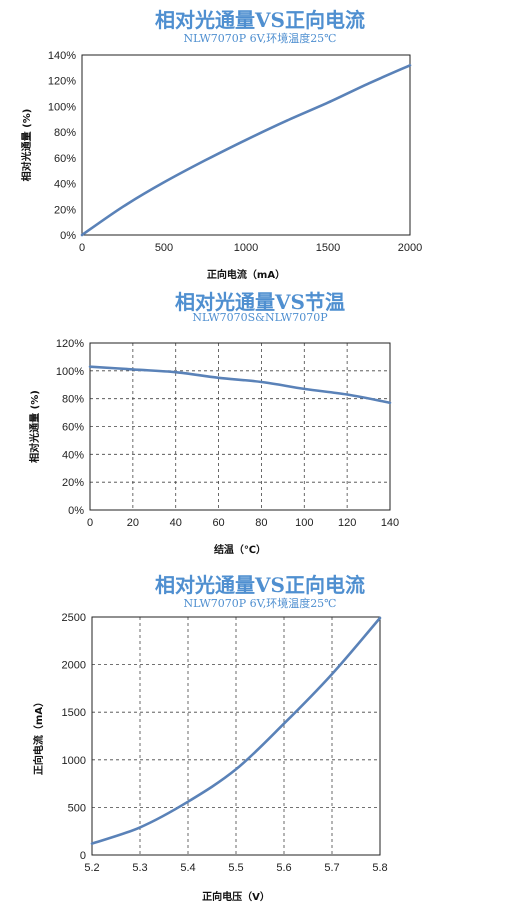 The image size is (520, 920). I want to click on y-axis-label: 正向电流（mA）, so click(38, 736).